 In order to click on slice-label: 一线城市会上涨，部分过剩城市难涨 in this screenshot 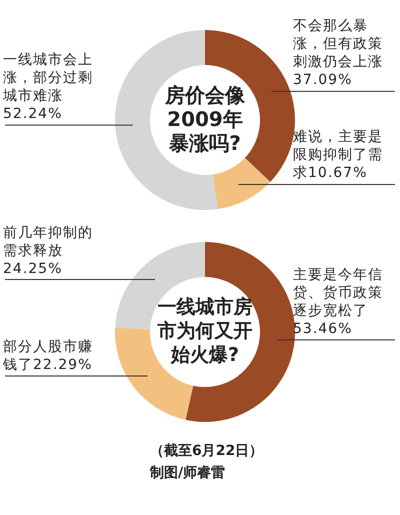, I will do `click(48, 78)`.